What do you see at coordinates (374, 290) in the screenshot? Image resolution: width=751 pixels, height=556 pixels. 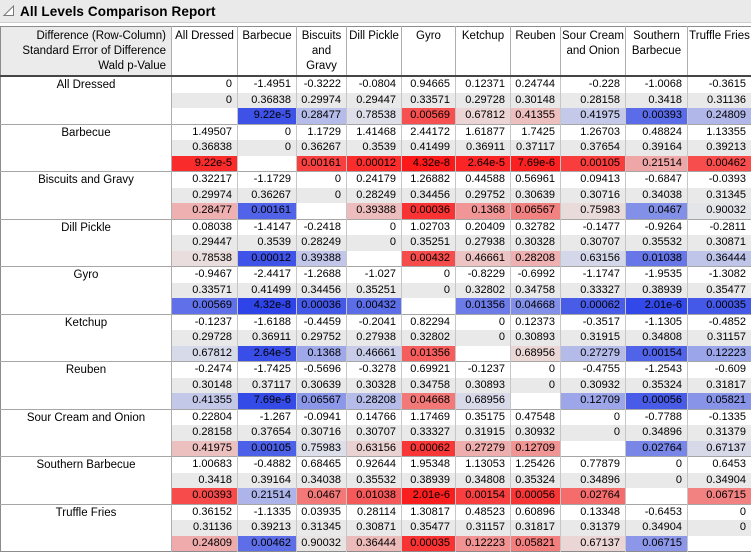 I see `std-error-cell: 0.35251` at bounding box center [374, 290].